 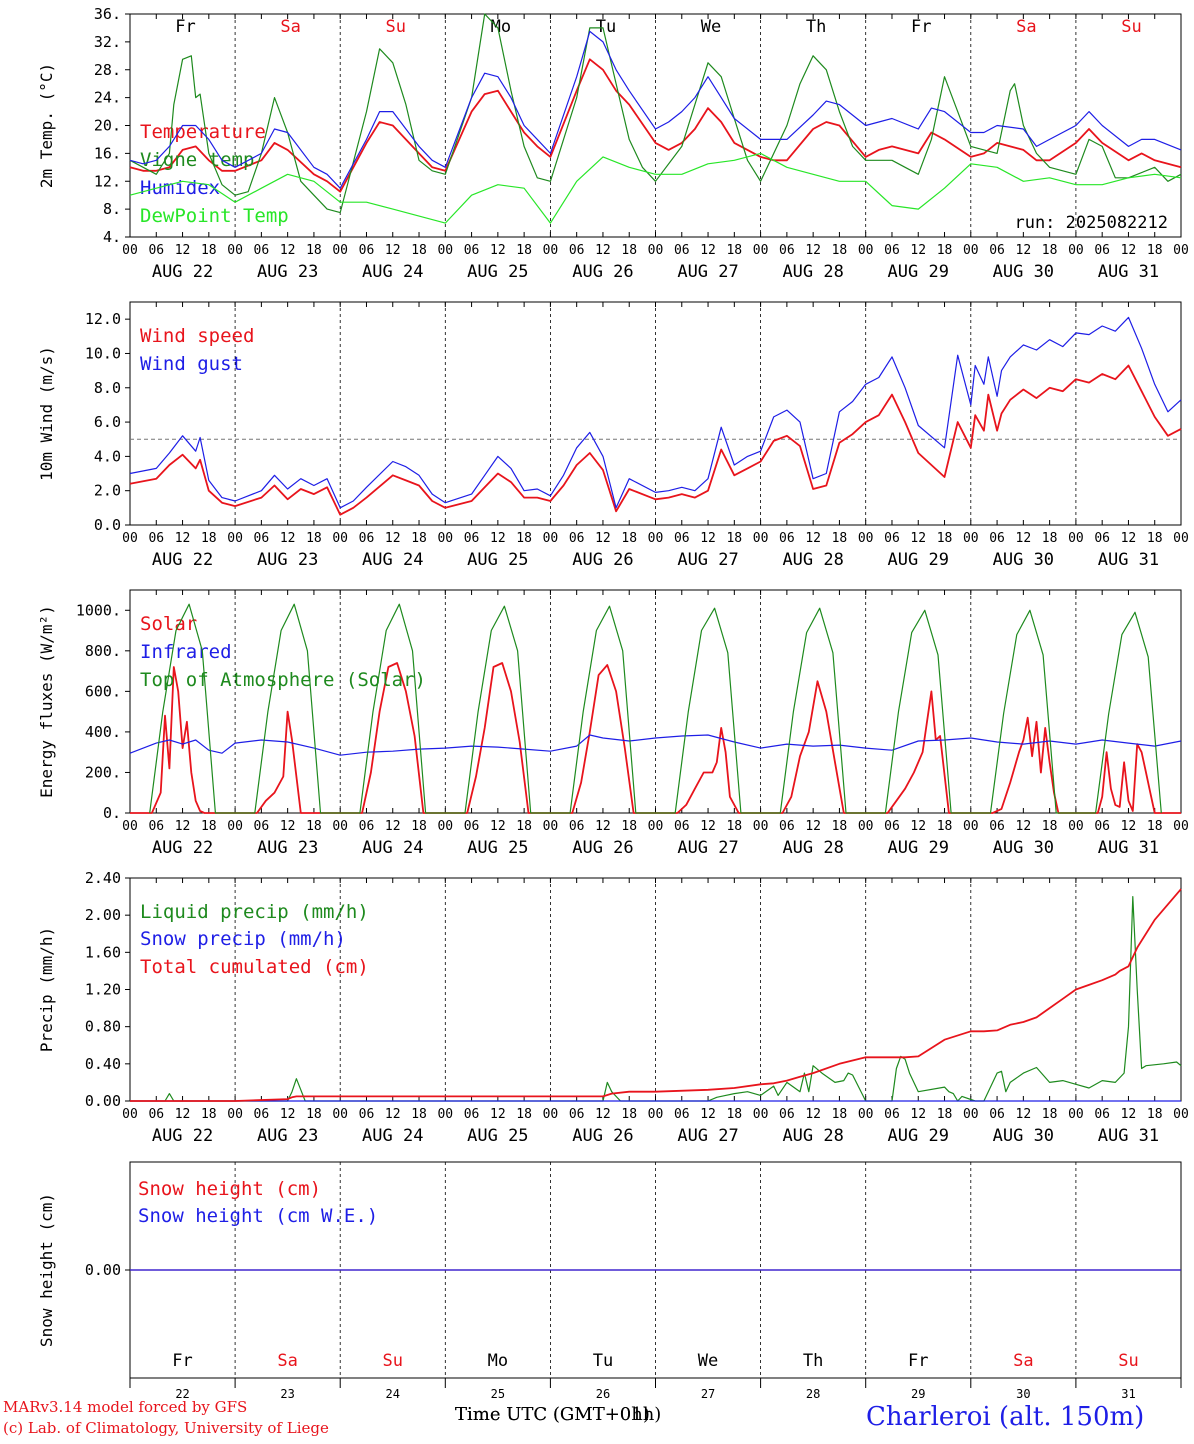 What do you see at coordinates (46, 1270) in the screenshot?
I see `y-axis-label: Snow height (cm)` at bounding box center [46, 1270].